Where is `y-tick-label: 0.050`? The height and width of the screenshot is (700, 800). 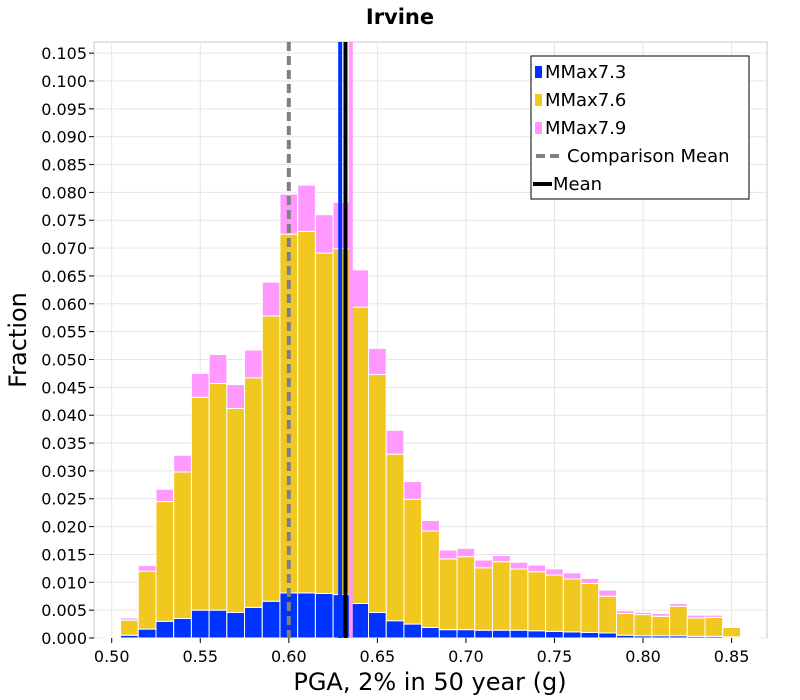 y-tick-label: 0.050 is located at coordinates (64, 359).